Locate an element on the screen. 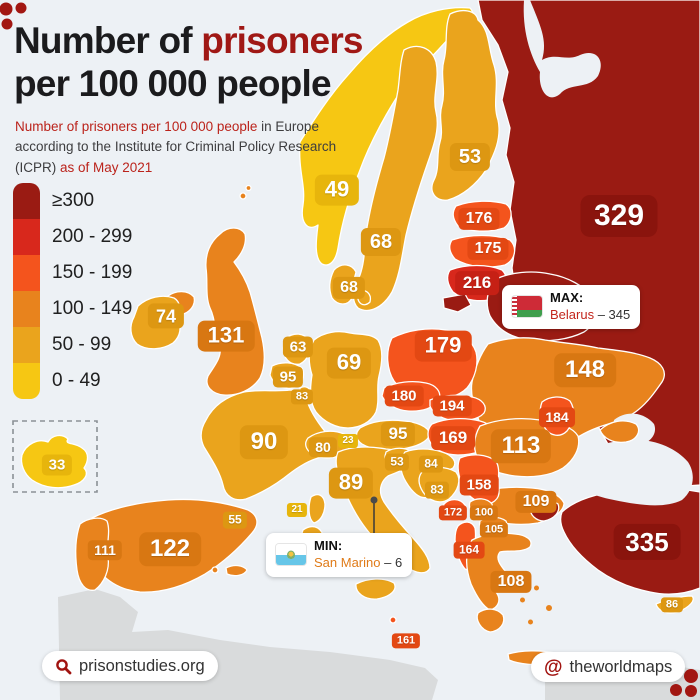 The image size is (700, 700). page-title: Number of prisoners per 100 000 people is located at coordinates (244, 63).